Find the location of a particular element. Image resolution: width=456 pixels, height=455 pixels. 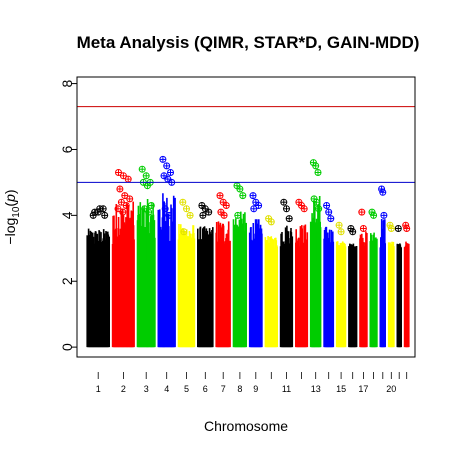

chromosome-11-points is located at coordinates (286, 273).